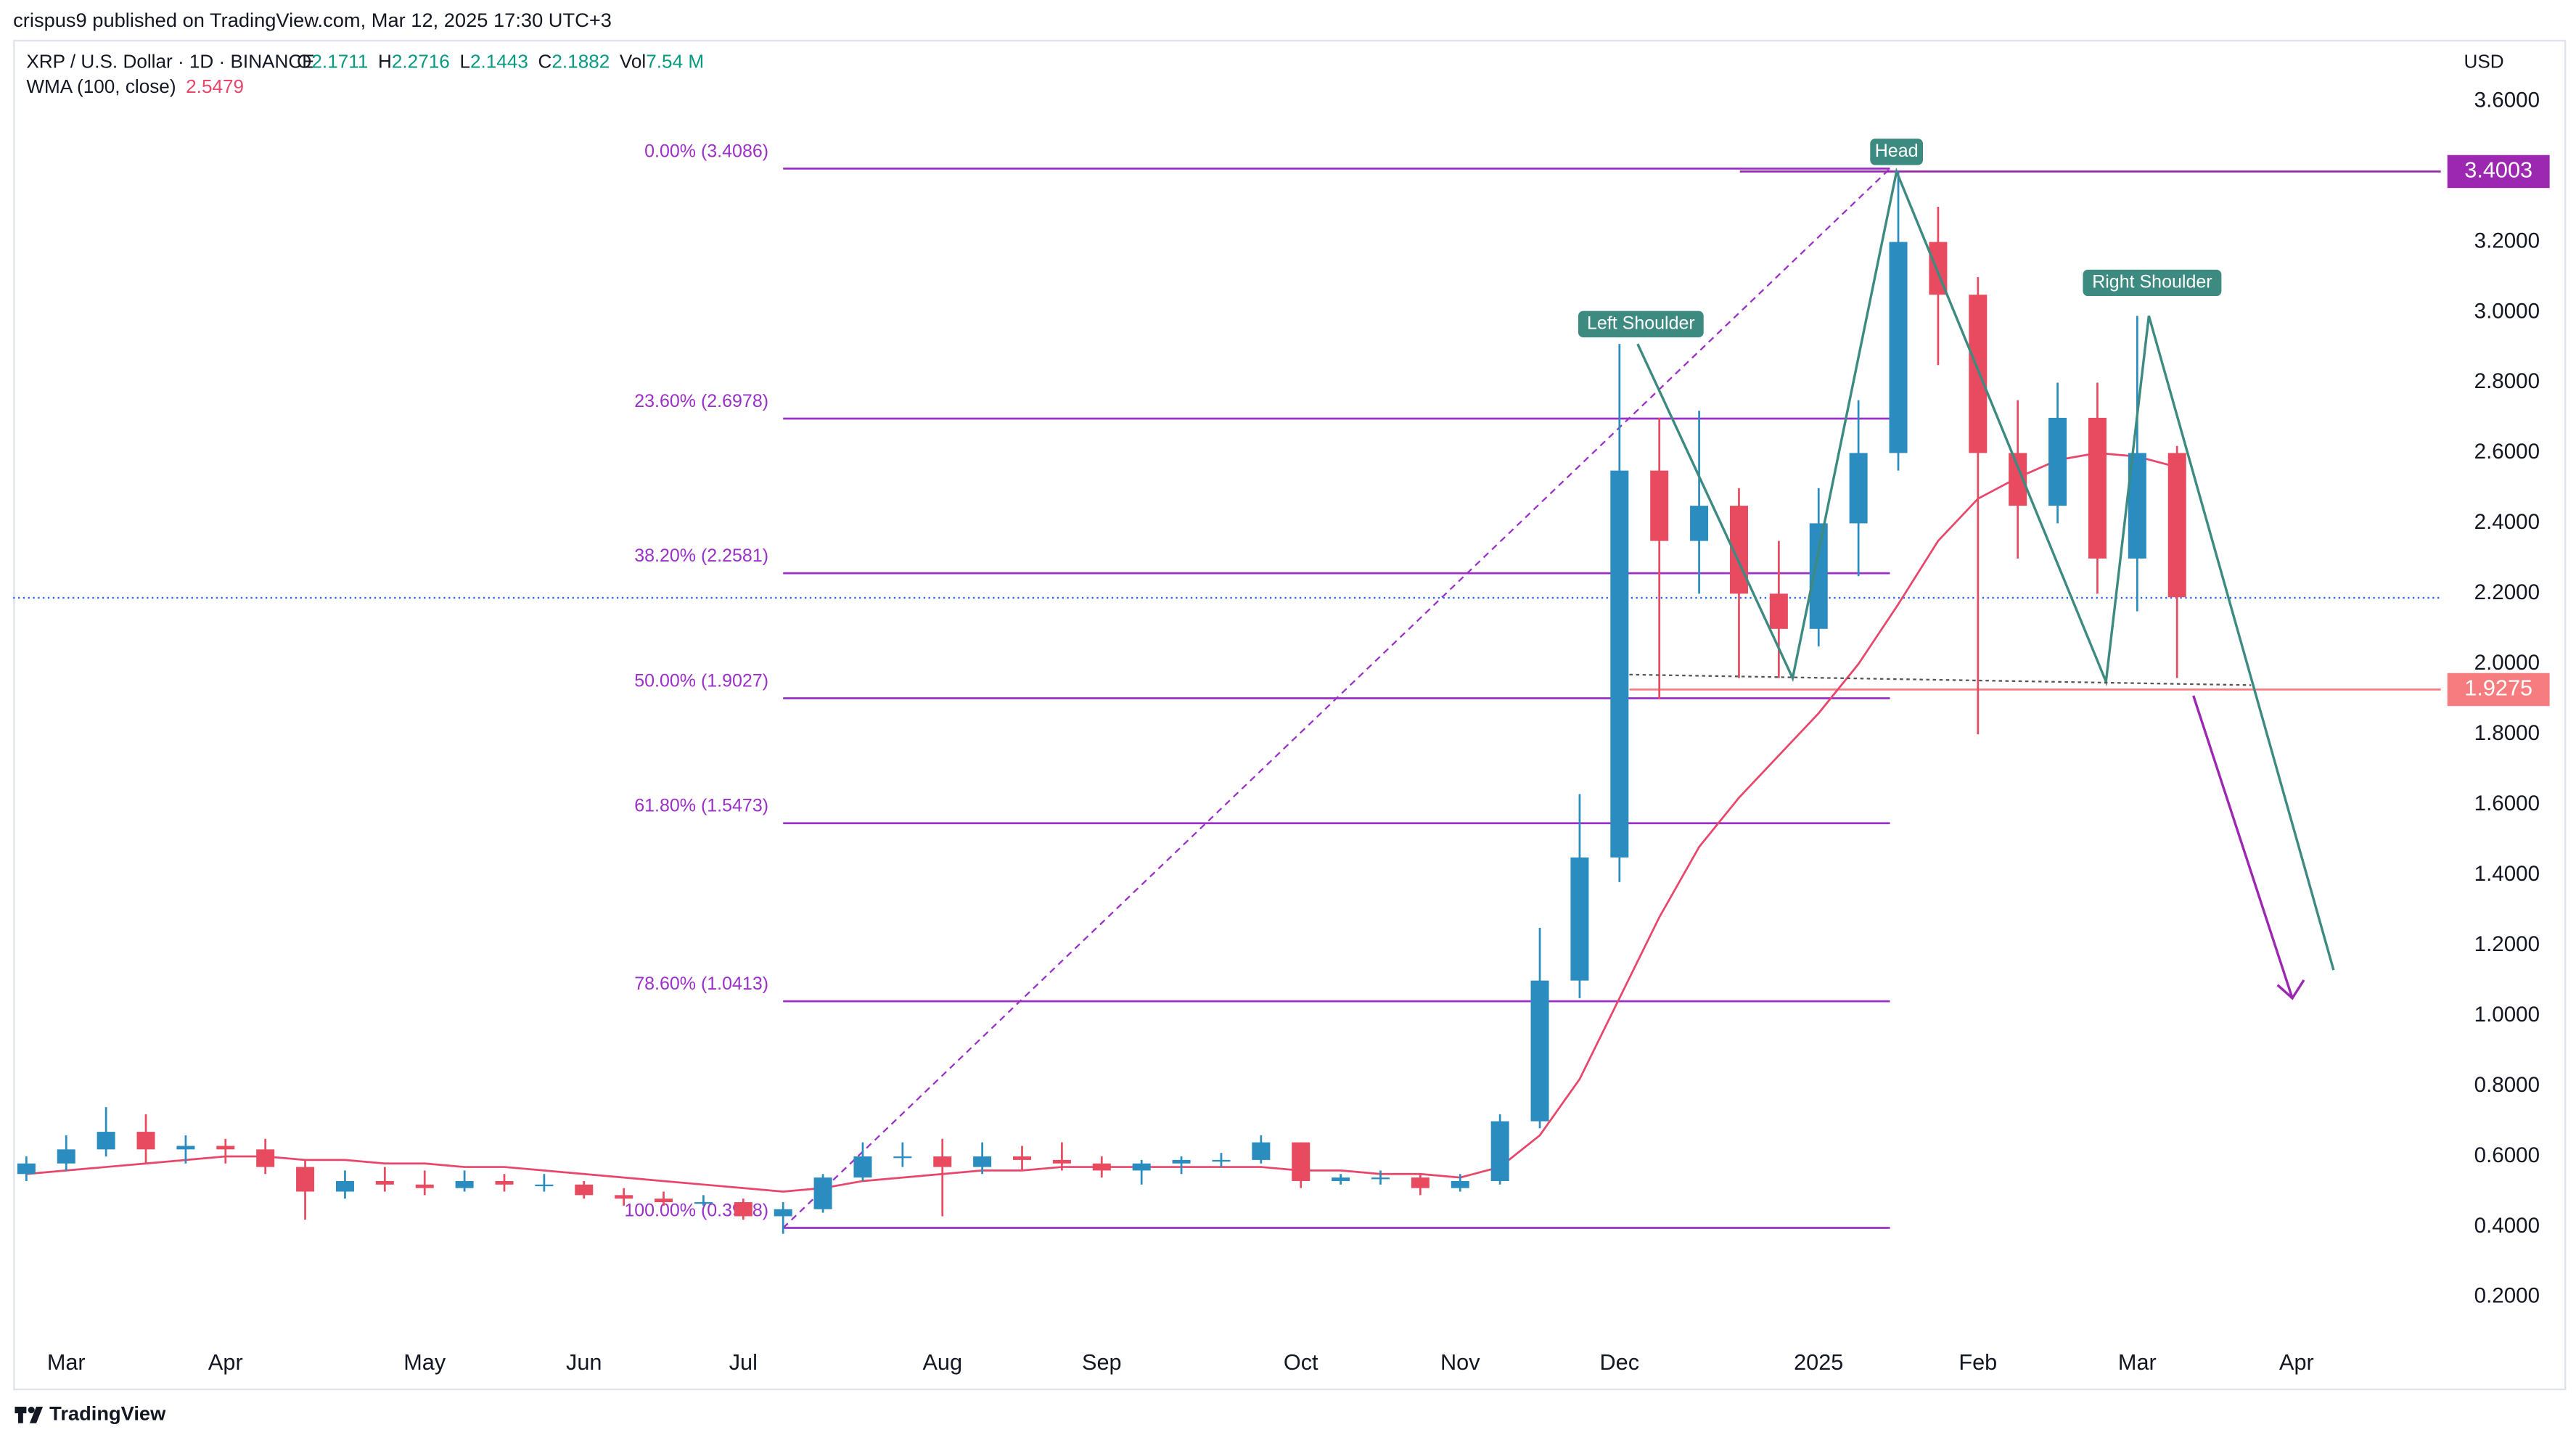 The image size is (2576, 1435). What do you see at coordinates (942, 1362) in the screenshot?
I see `x-tick-label: Aug` at bounding box center [942, 1362].